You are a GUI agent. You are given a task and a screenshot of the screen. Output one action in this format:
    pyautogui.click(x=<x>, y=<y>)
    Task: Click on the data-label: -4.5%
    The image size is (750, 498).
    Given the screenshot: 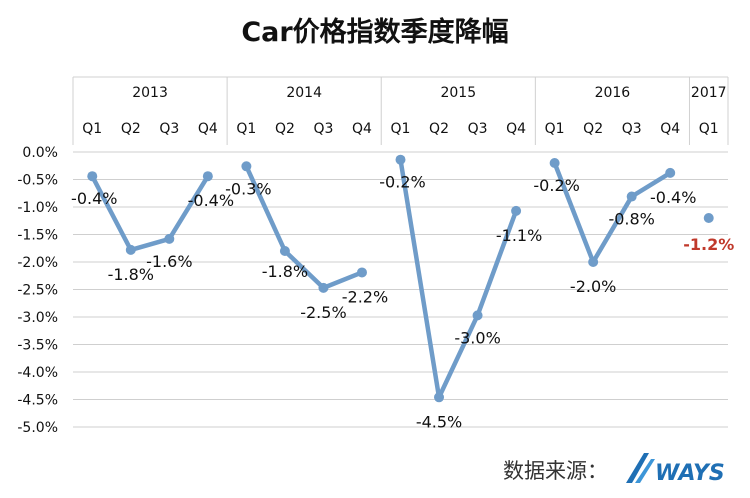 What is the action you would take?
    pyautogui.click(x=439, y=421)
    